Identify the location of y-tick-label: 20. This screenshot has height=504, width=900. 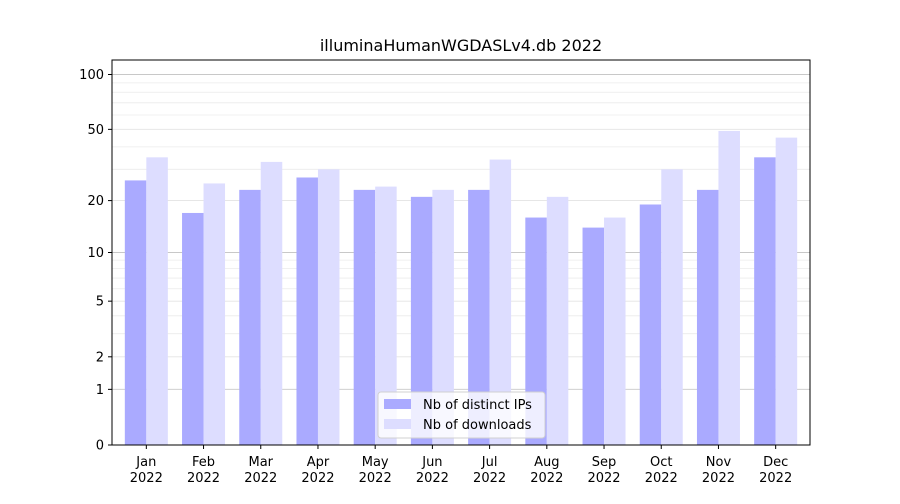
(95, 201).